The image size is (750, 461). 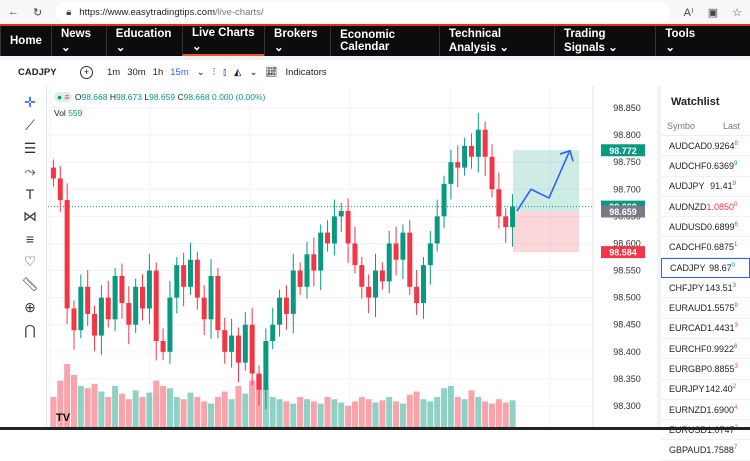 I want to click on watchlist-row: EURNZD 1.69004, so click(x=705, y=410).